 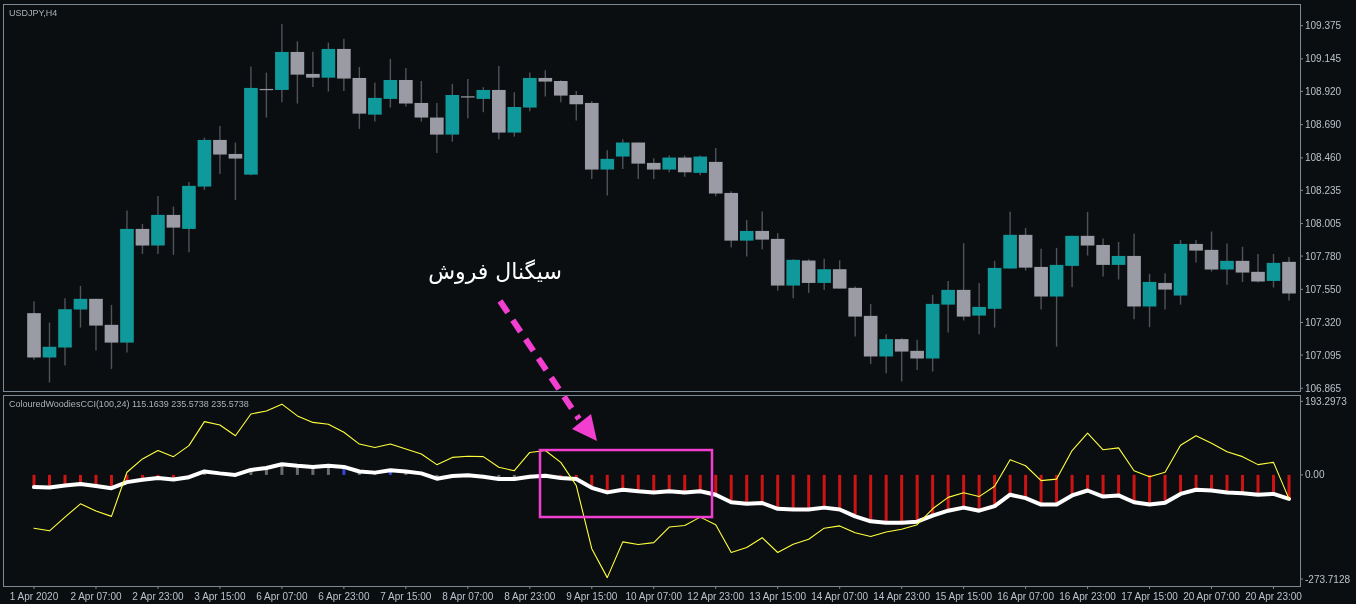 I want to click on x-tick-label: 2 Apr 07:00, so click(x=96, y=596).